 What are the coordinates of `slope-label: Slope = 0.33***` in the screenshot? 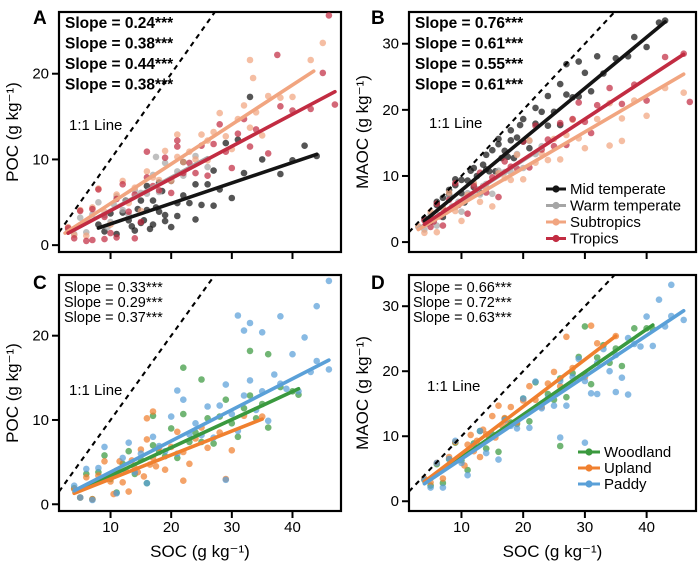 It's located at (113, 288).